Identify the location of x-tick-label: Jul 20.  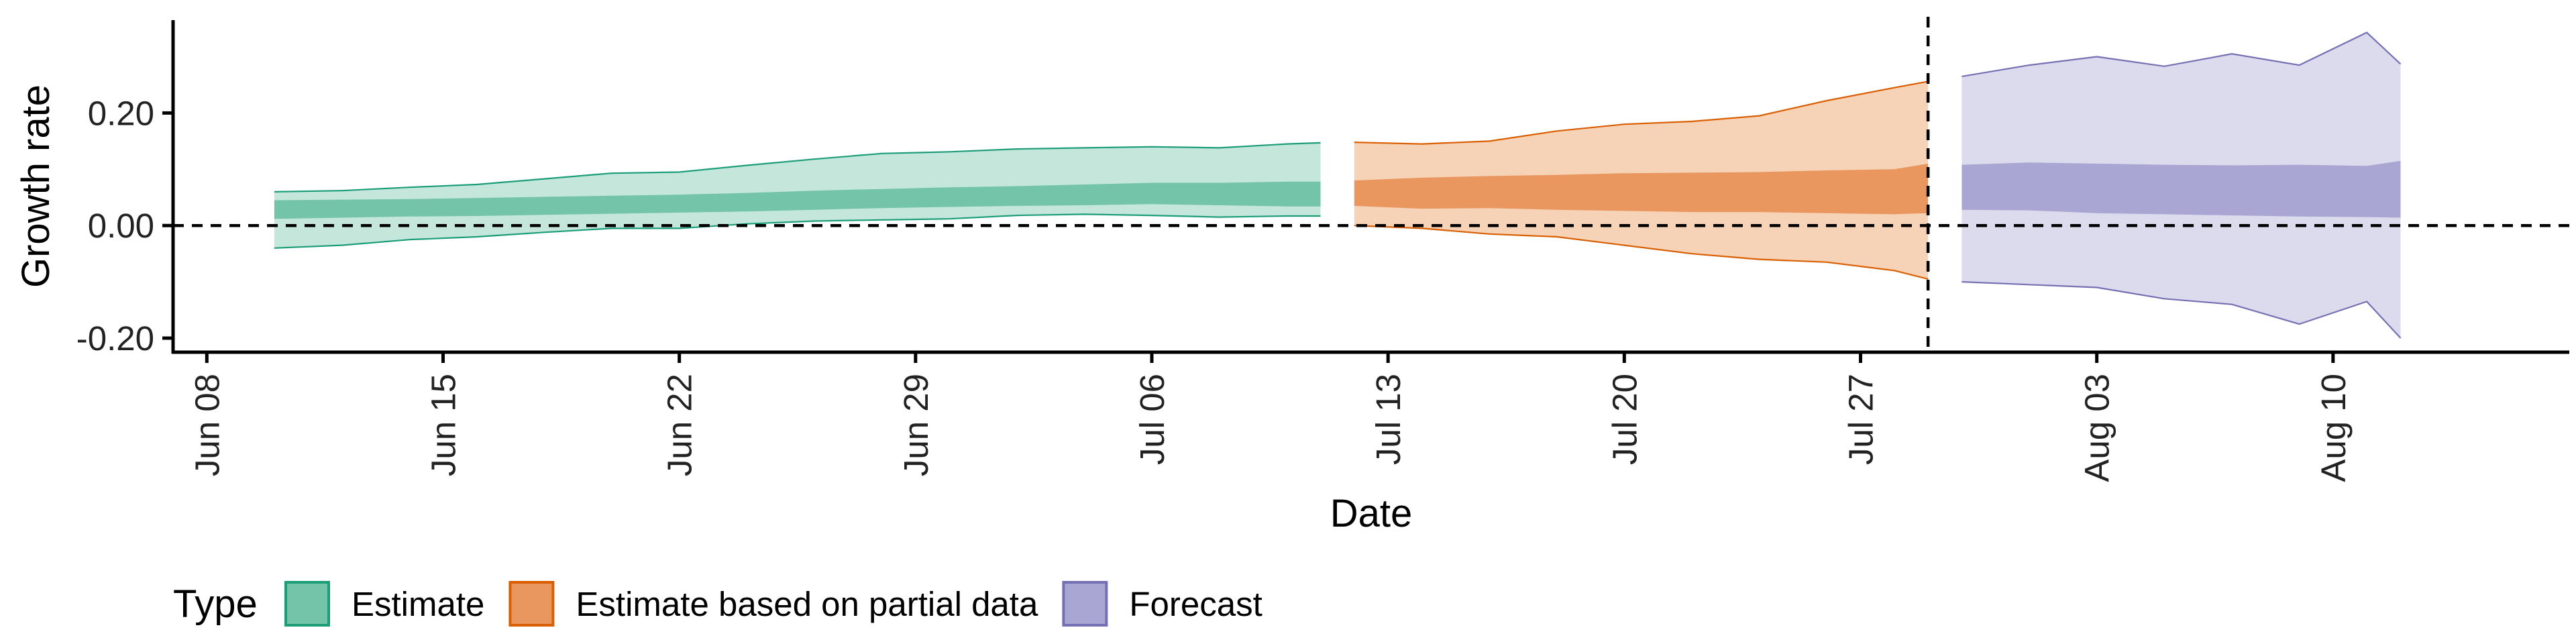
(1624, 419).